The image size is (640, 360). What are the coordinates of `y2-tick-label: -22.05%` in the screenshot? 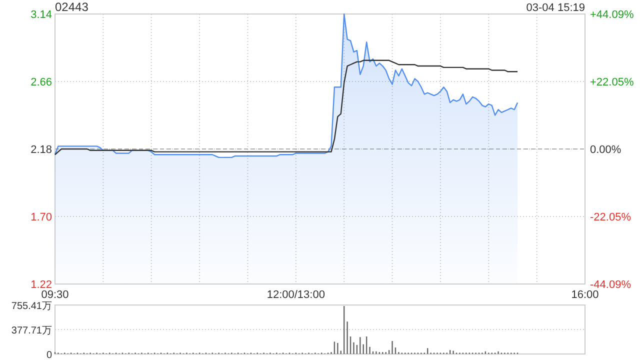 It's located at (611, 218).